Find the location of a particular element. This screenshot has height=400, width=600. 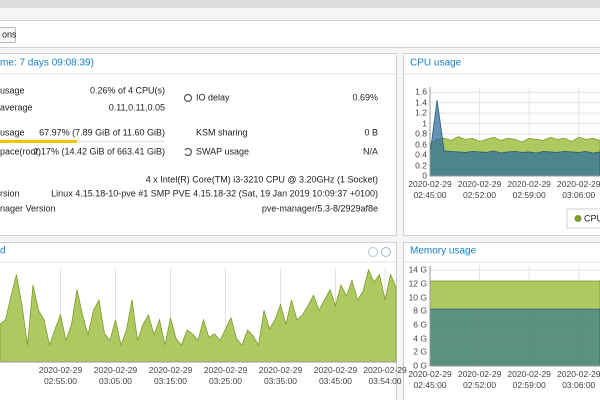

y-tick-label: 0.6 is located at coordinates (421, 144).